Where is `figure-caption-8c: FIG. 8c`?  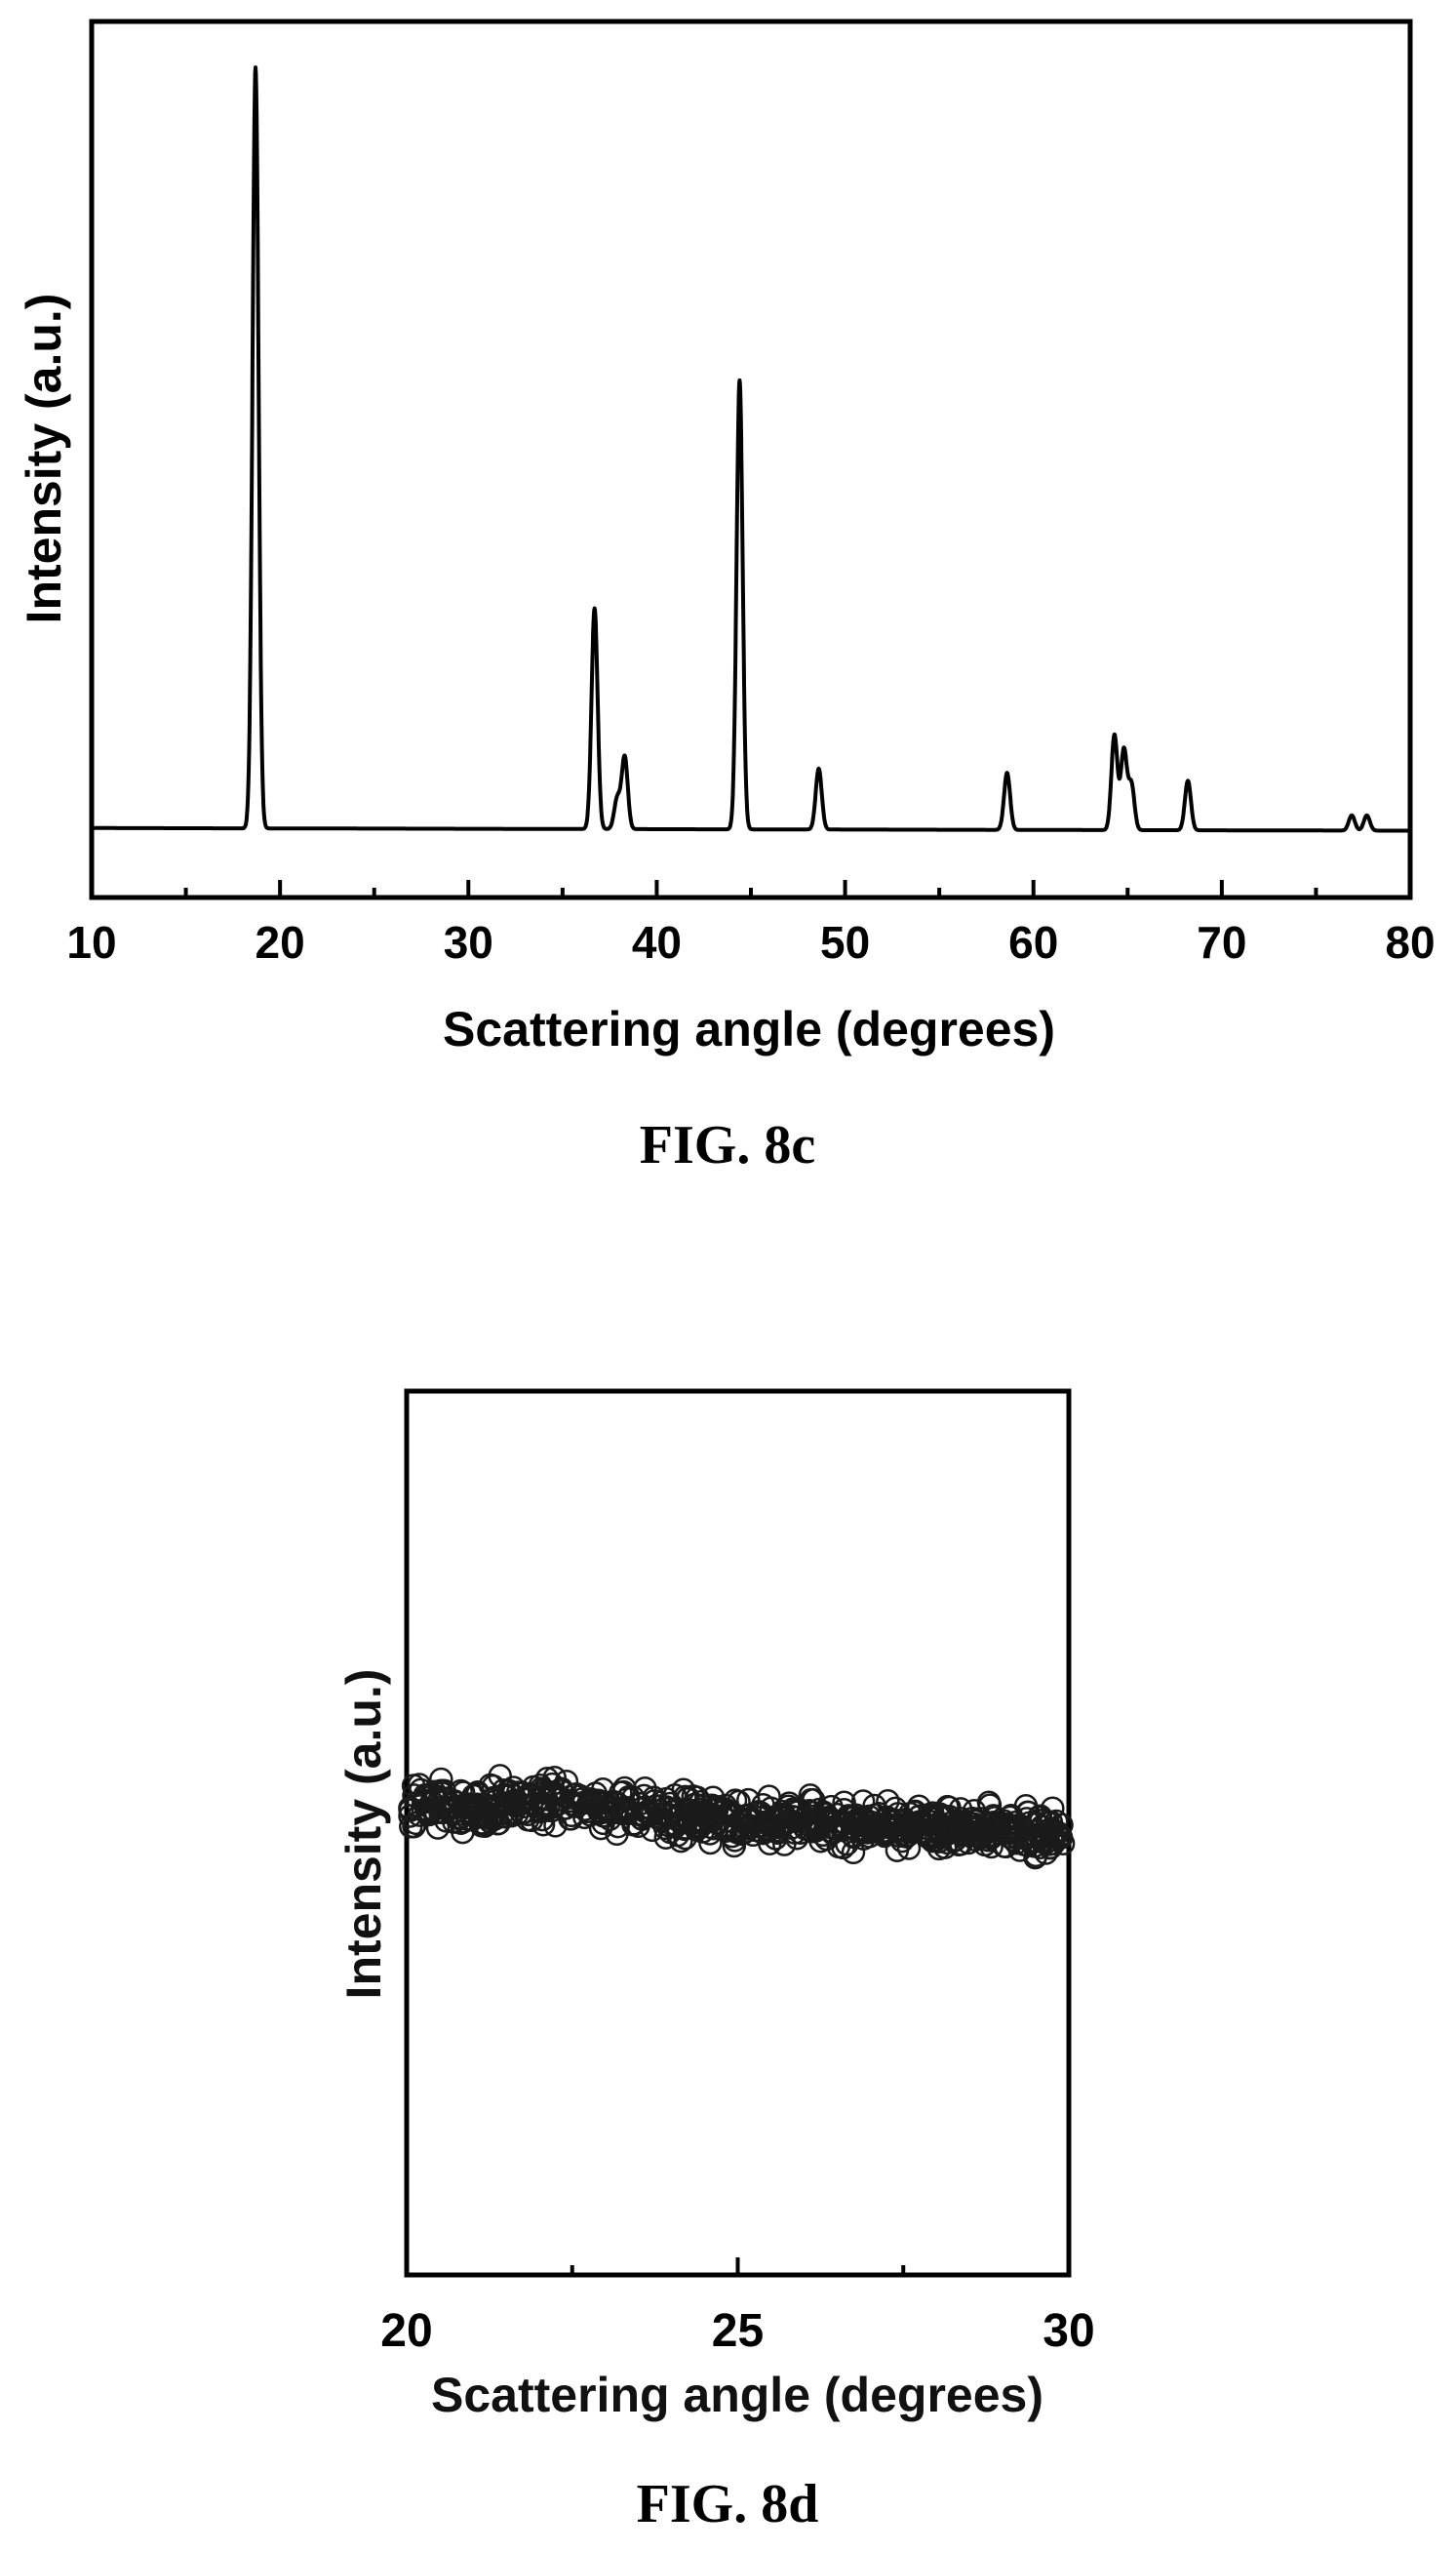 figure-caption-8c: FIG. 8c is located at coordinates (727, 1145).